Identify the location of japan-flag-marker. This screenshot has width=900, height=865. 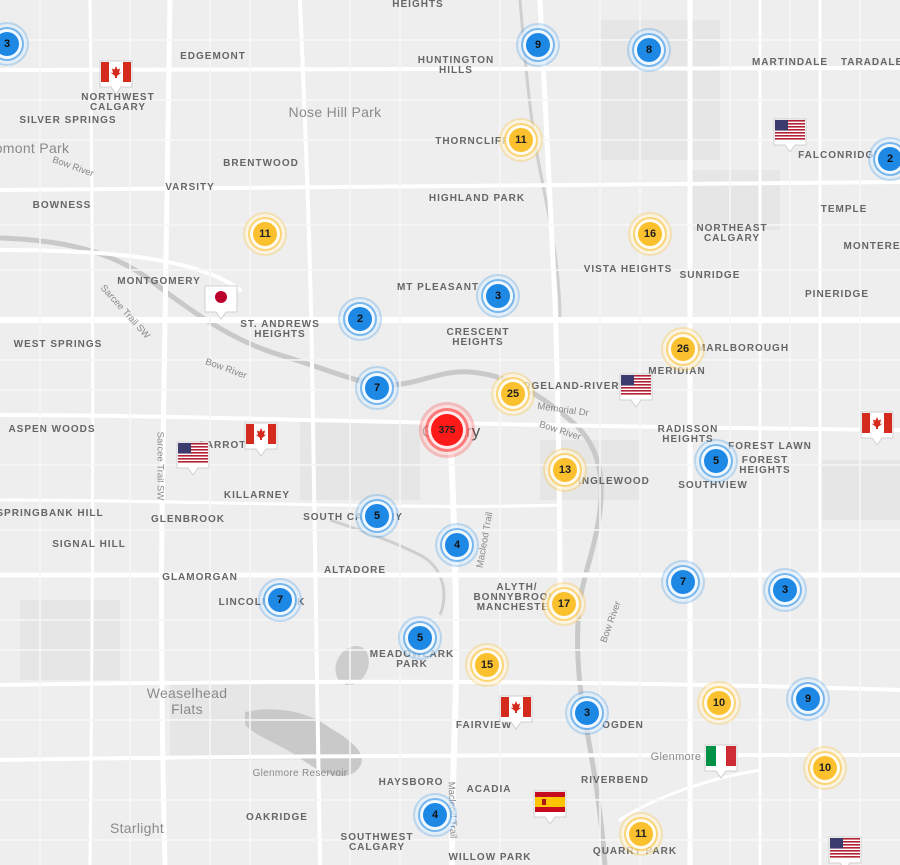
(221, 305).